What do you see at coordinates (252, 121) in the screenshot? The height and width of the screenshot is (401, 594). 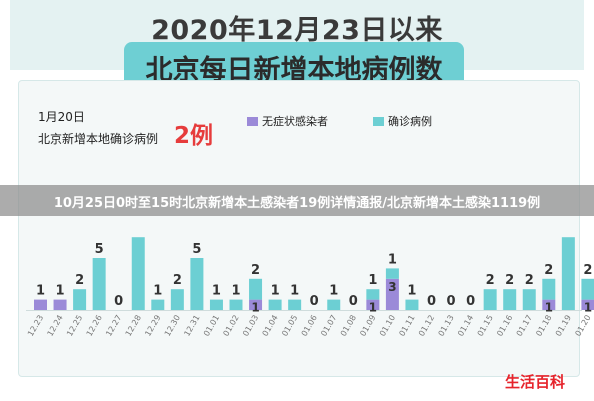 I see `legend-swatch-asymptomatic` at bounding box center [252, 121].